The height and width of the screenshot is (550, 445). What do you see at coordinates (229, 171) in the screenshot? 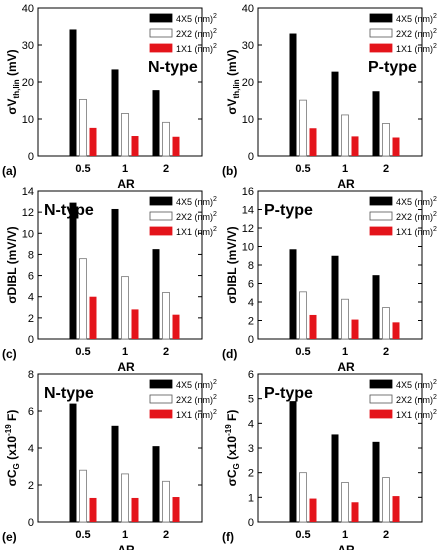
I see `panel-label: (b)` at bounding box center [229, 171].